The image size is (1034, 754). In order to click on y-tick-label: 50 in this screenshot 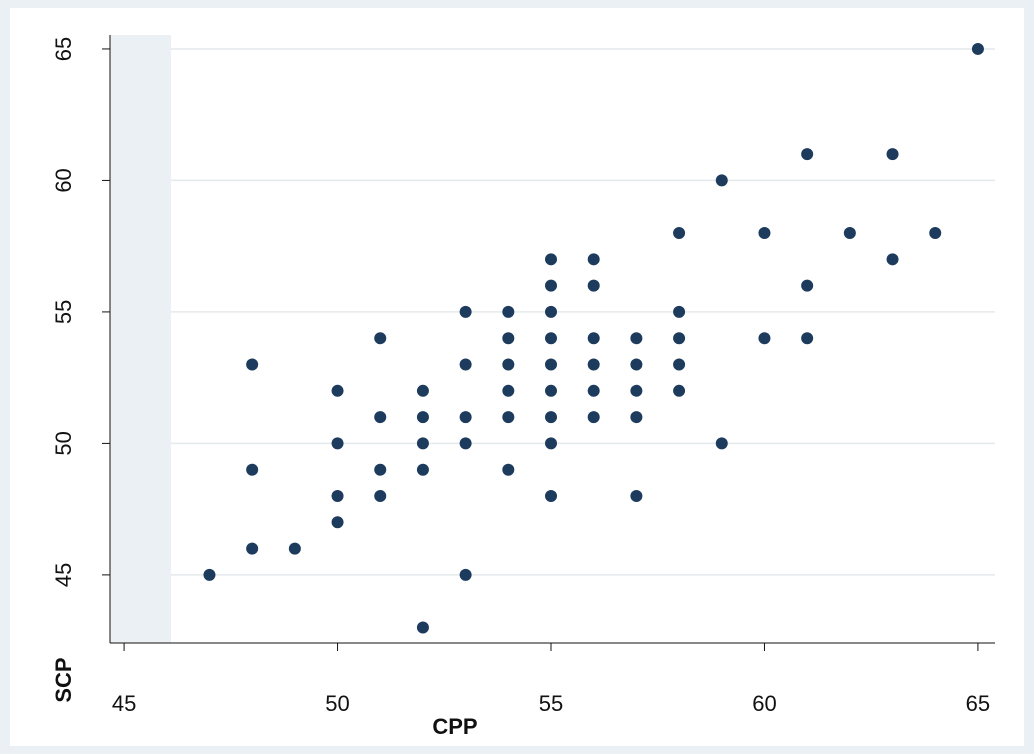, I will do `click(63, 443)`.